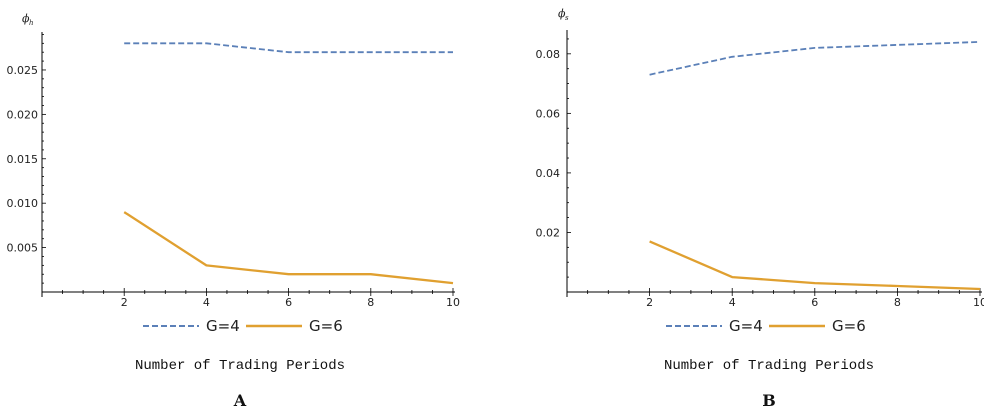 The image size is (984, 410). I want to click on panel-a-legend: G=4 G=6, so click(243, 326).